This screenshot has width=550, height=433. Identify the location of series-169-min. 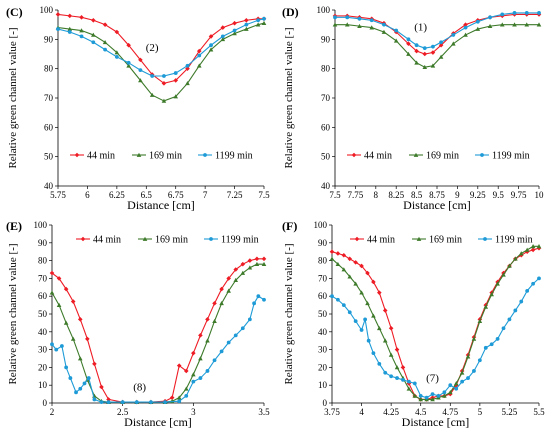
(437, 46).